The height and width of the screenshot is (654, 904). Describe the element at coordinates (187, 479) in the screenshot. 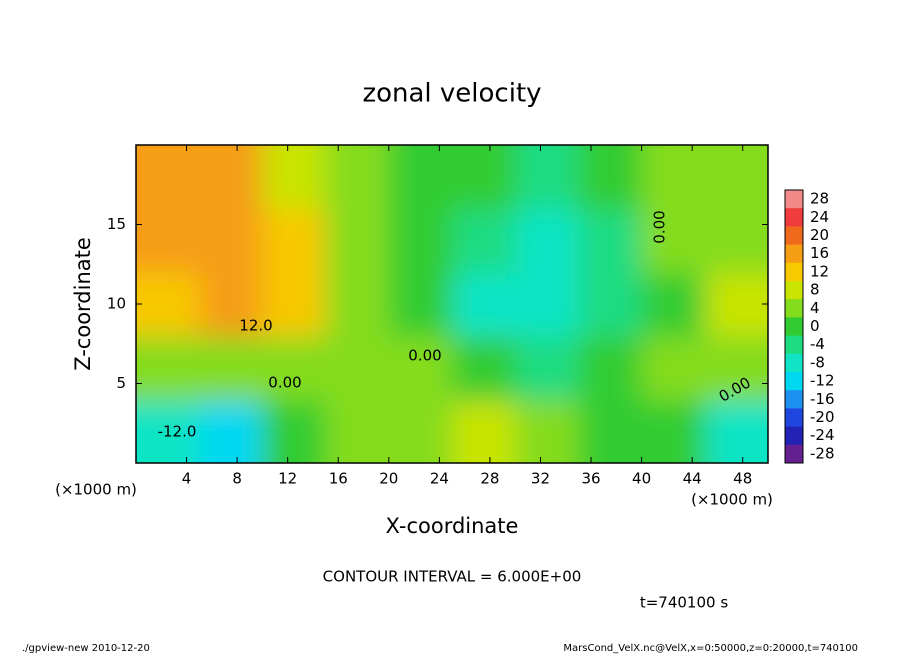

I see `x-tick-label: 4` at that location.